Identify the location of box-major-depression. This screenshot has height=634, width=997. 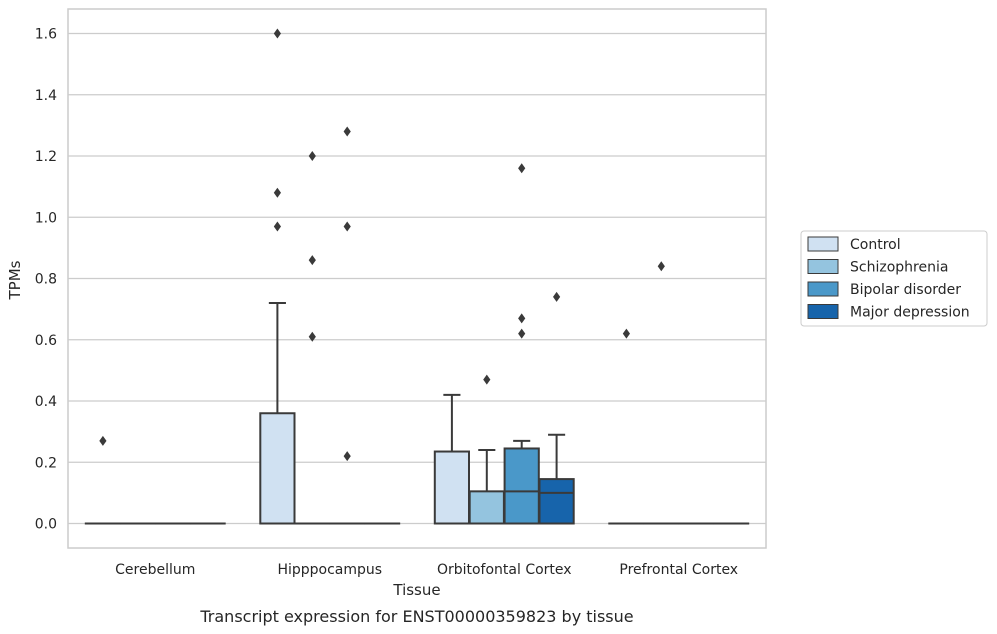
(556, 408).